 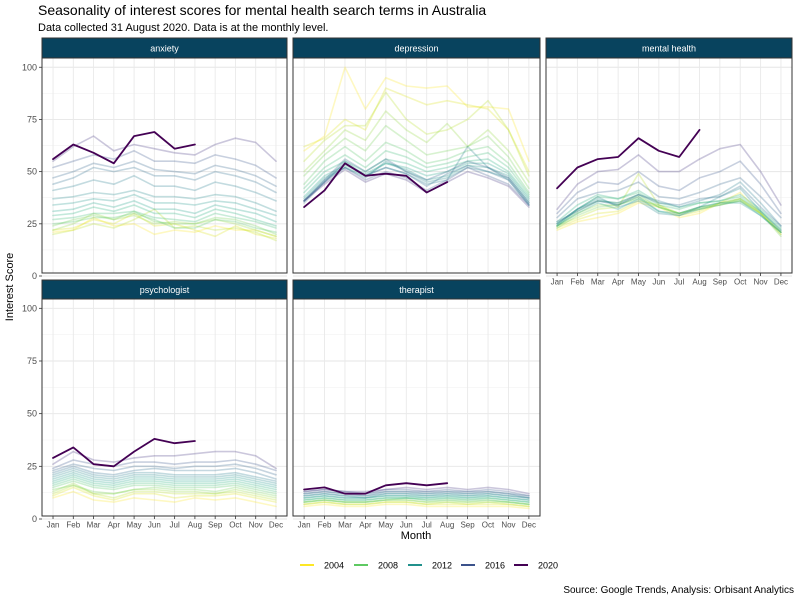 What do you see at coordinates (164, 173) in the screenshot?
I see `series-line-2017` at bounding box center [164, 173].